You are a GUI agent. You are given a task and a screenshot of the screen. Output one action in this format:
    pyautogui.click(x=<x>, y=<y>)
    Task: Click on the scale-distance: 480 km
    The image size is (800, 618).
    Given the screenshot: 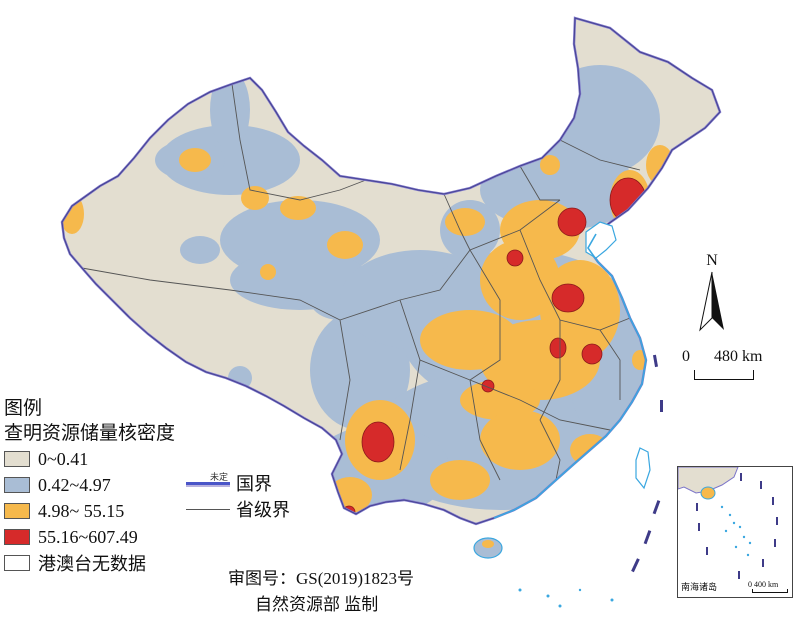 What is the action you would take?
    pyautogui.click(x=738, y=356)
    